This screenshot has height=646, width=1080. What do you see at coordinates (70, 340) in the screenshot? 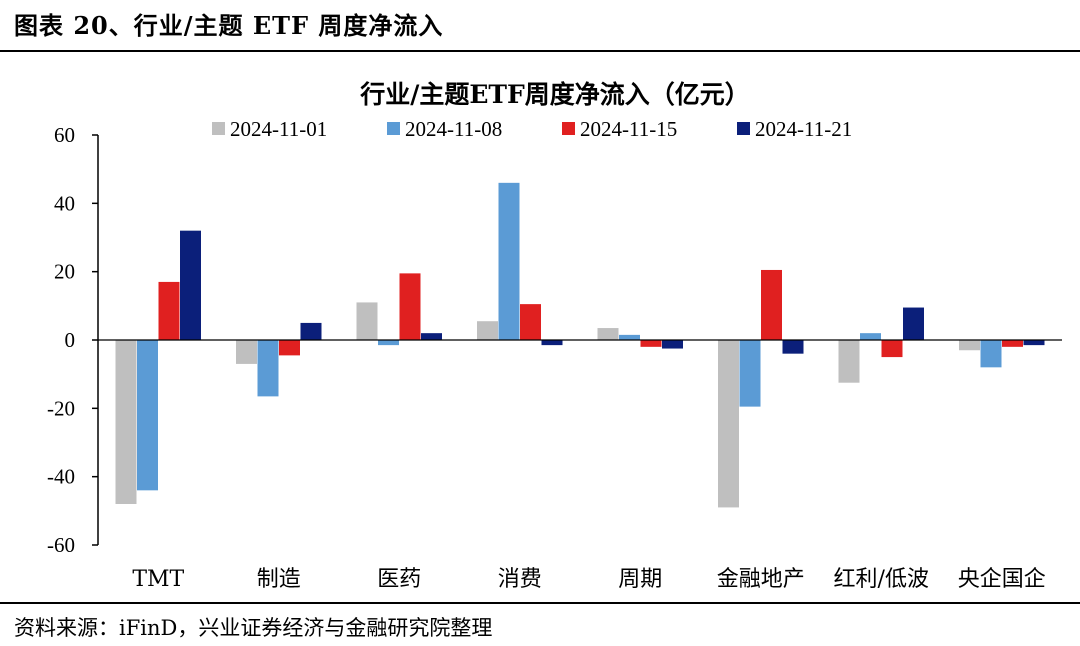
I see `y-tick-label: 0` at bounding box center [70, 340].